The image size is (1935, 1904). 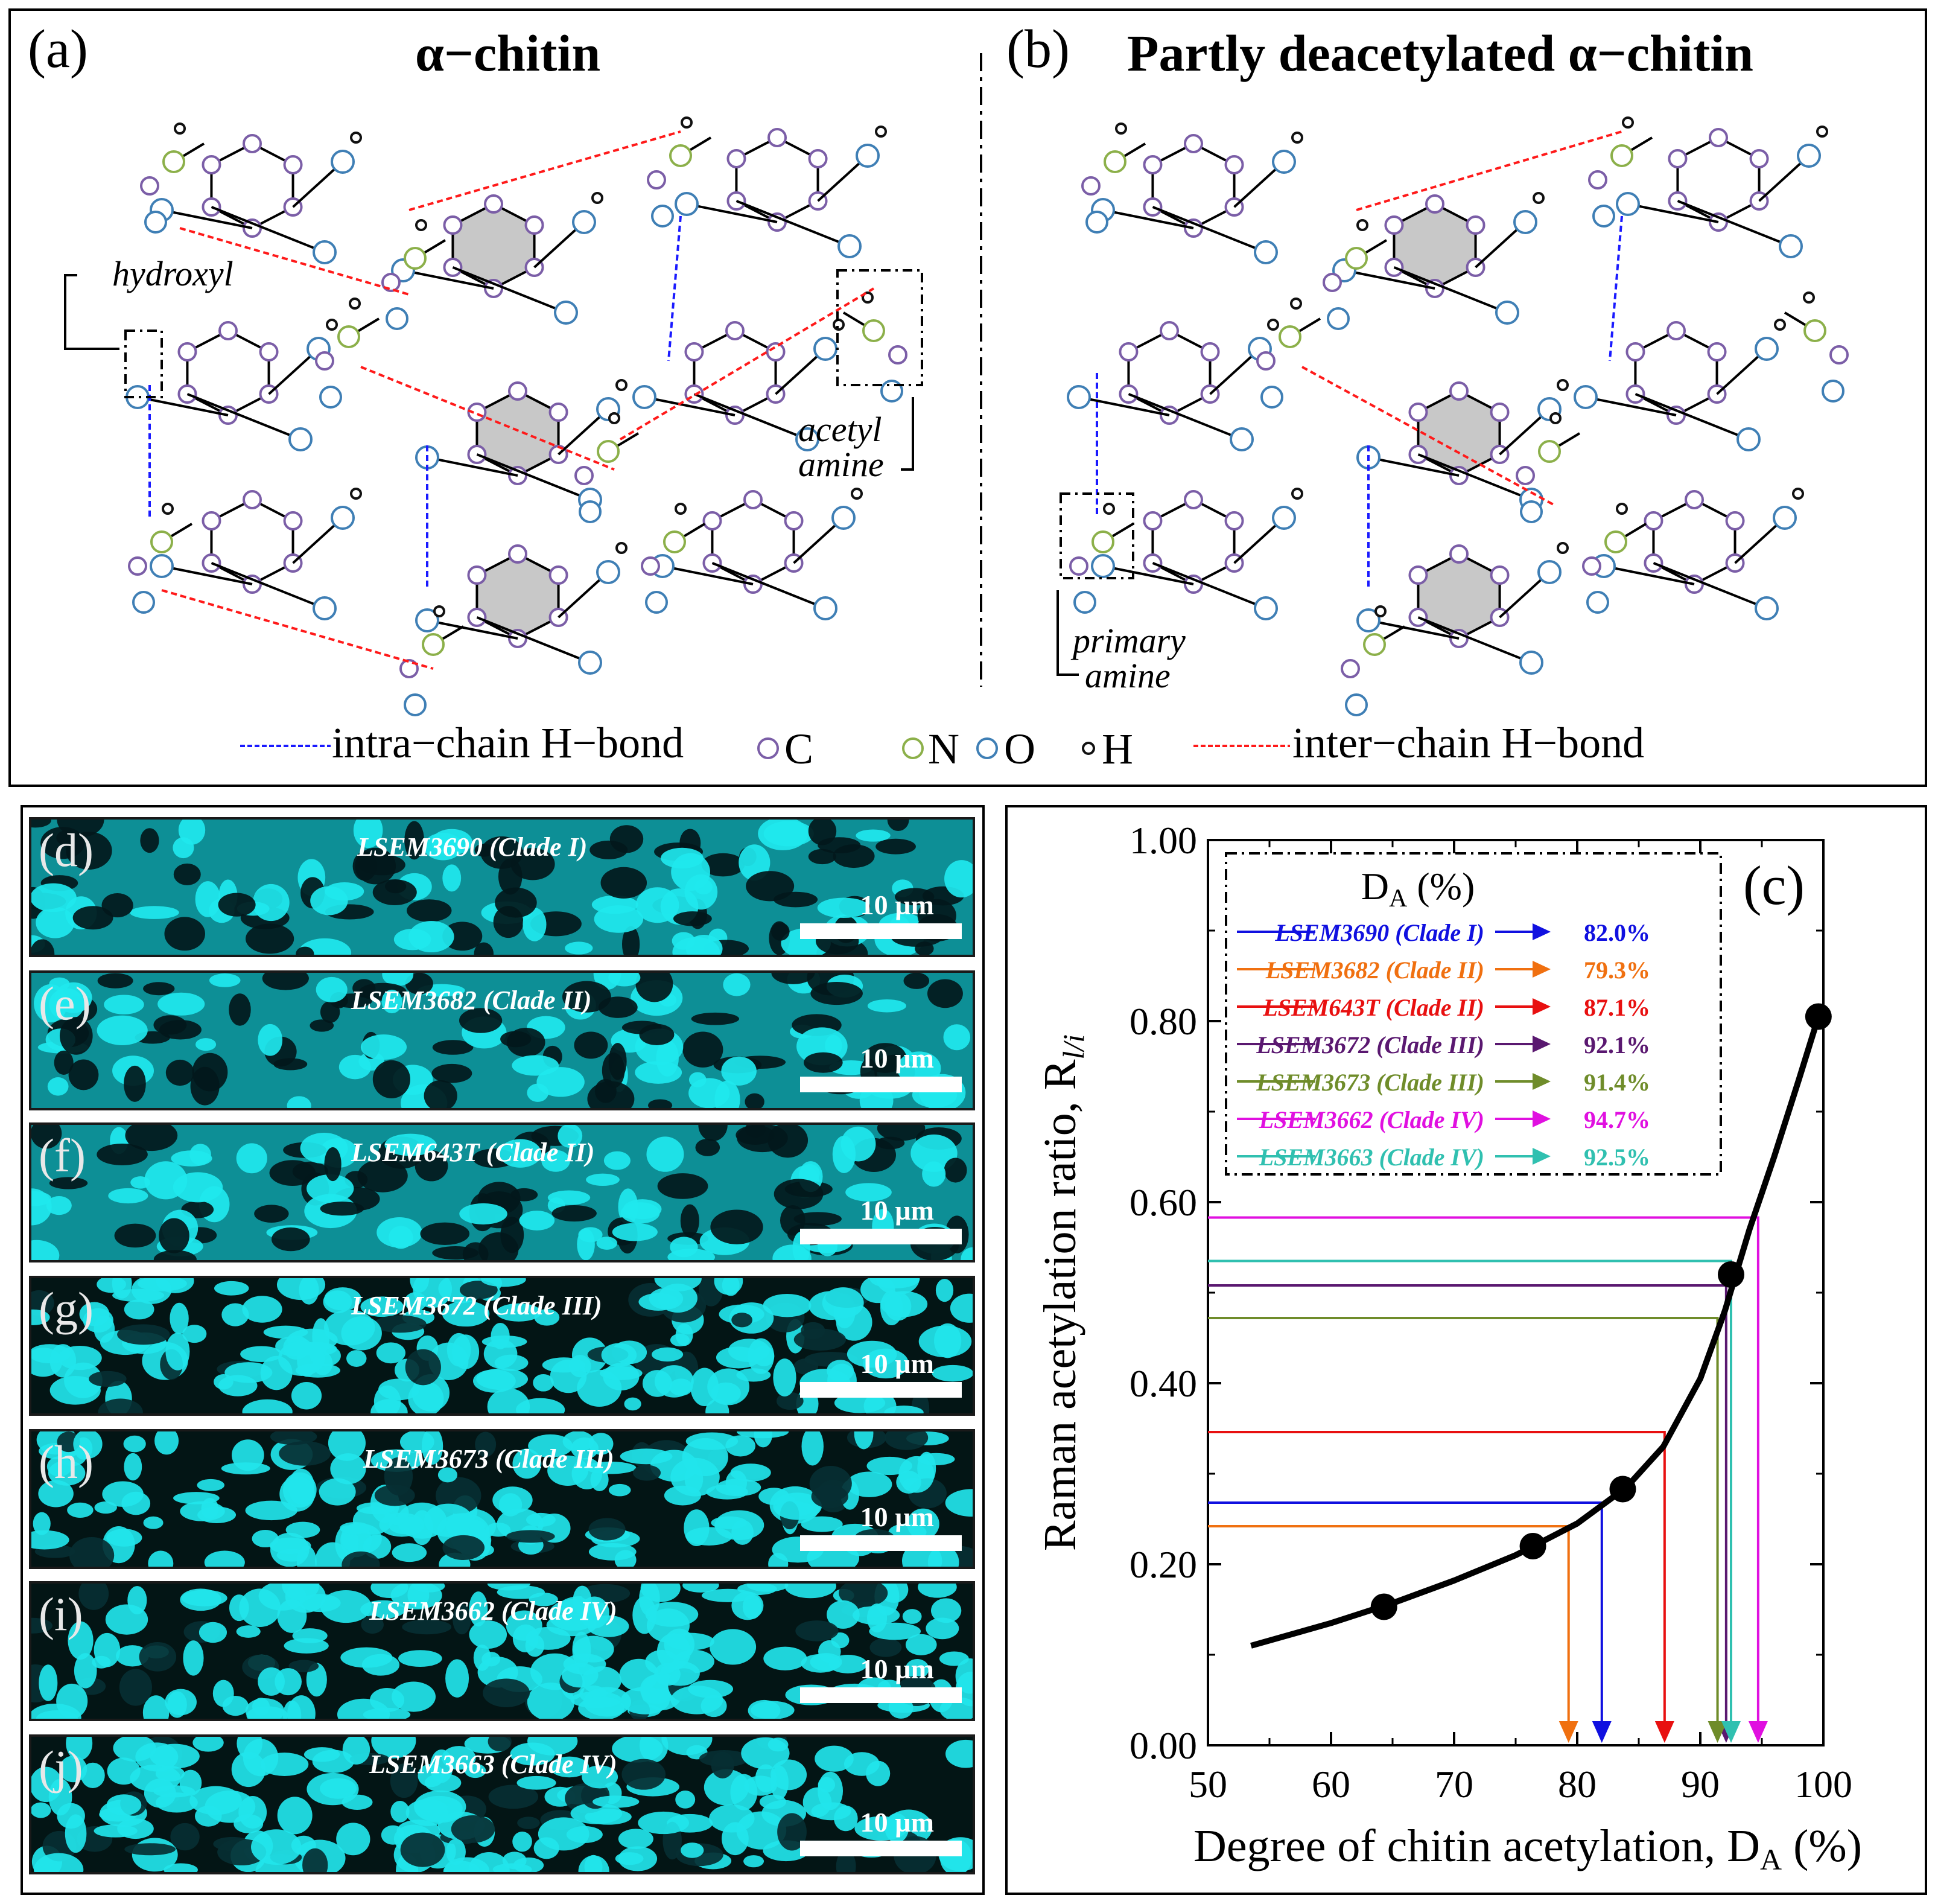 What do you see at coordinates (295, 261) in the screenshot?
I see `inter-chain-hbond` at bounding box center [295, 261].